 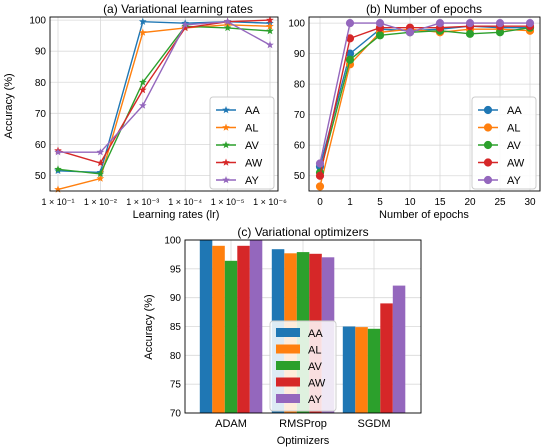 What do you see at coordinates (530, 202) in the screenshot?
I see `x-tick-label: 30` at bounding box center [530, 202].